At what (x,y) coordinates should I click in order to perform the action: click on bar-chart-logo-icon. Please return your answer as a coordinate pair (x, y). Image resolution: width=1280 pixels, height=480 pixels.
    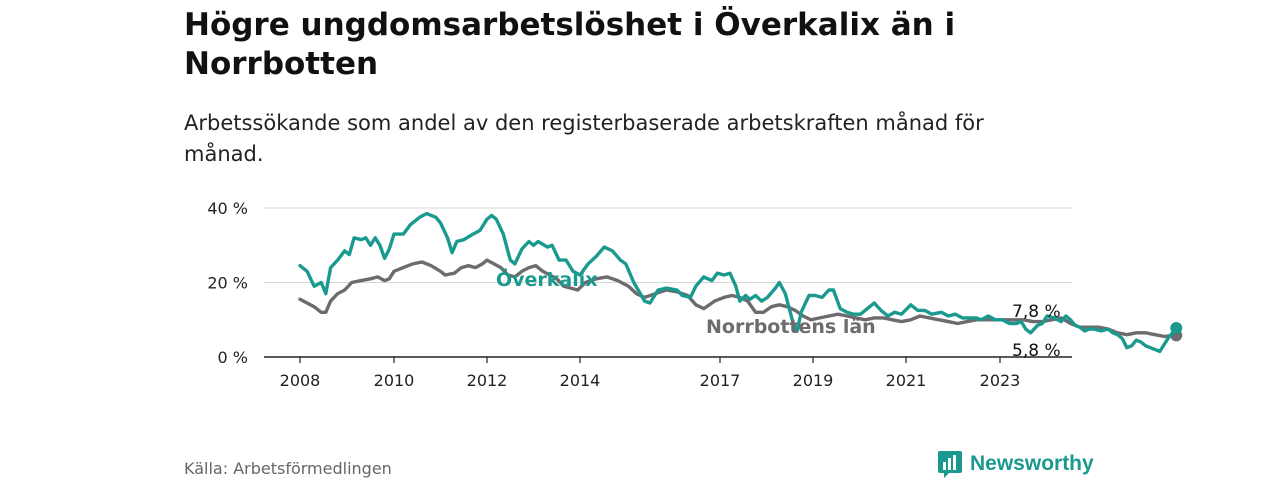
    Looking at the image, I should click on (950, 464).